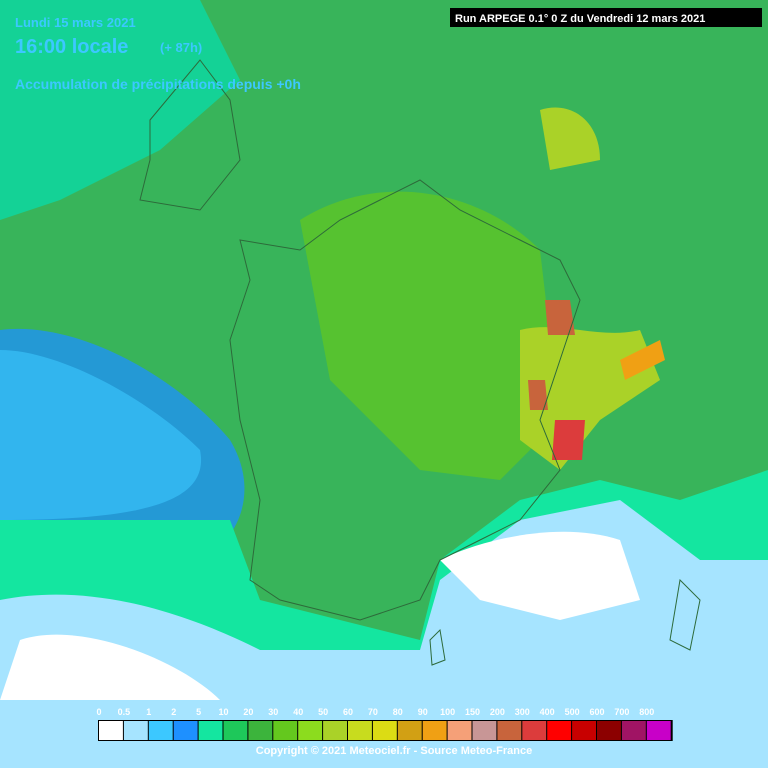 This screenshot has width=768, height=773. I want to click on legend-label: 150, so click(472, 712).